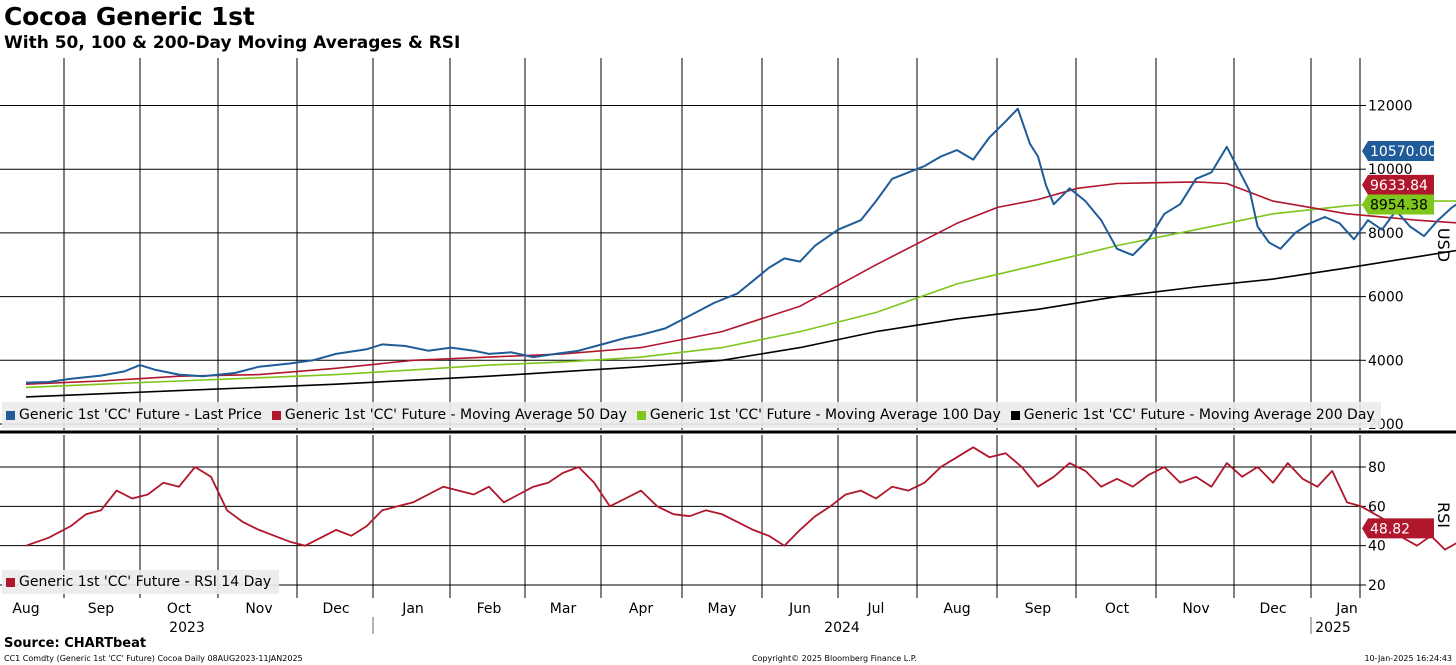 The width and height of the screenshot is (1456, 665). I want to click on rsi-ytick-label-0: 20, so click(1377, 586).